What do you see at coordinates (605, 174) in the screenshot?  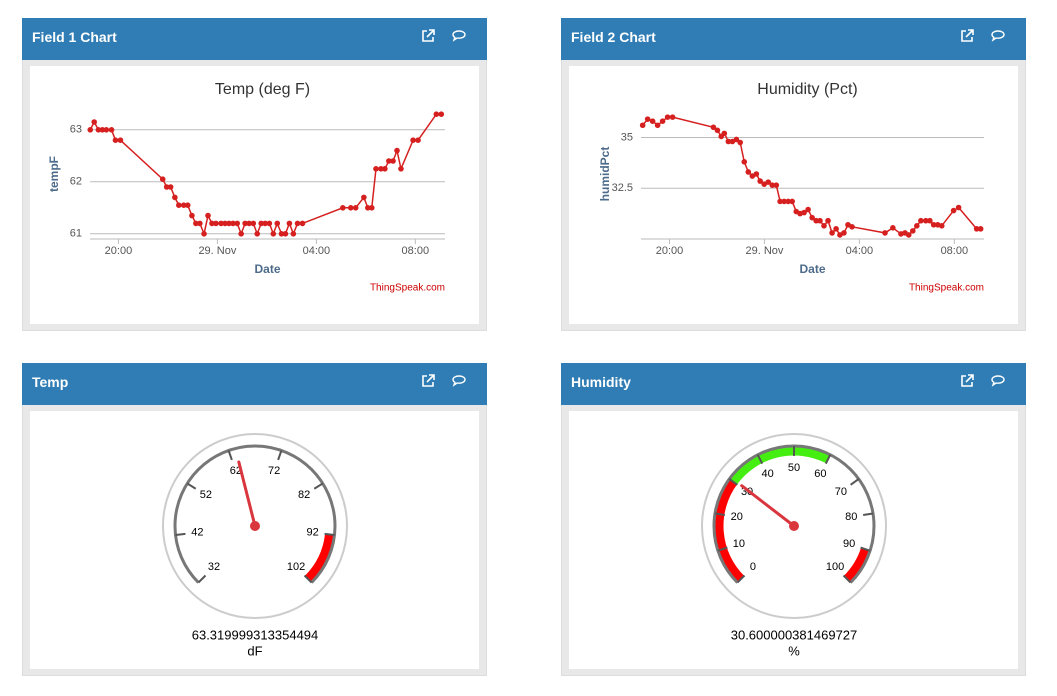 I see `y-axis-title: humidPct` at bounding box center [605, 174].